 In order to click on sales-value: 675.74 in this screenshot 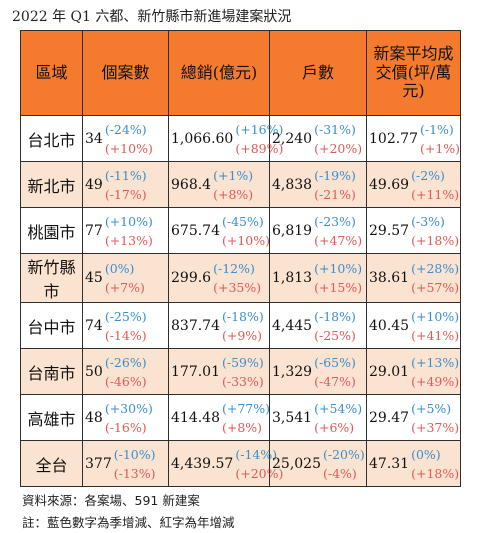, I will do `click(195, 230)`.